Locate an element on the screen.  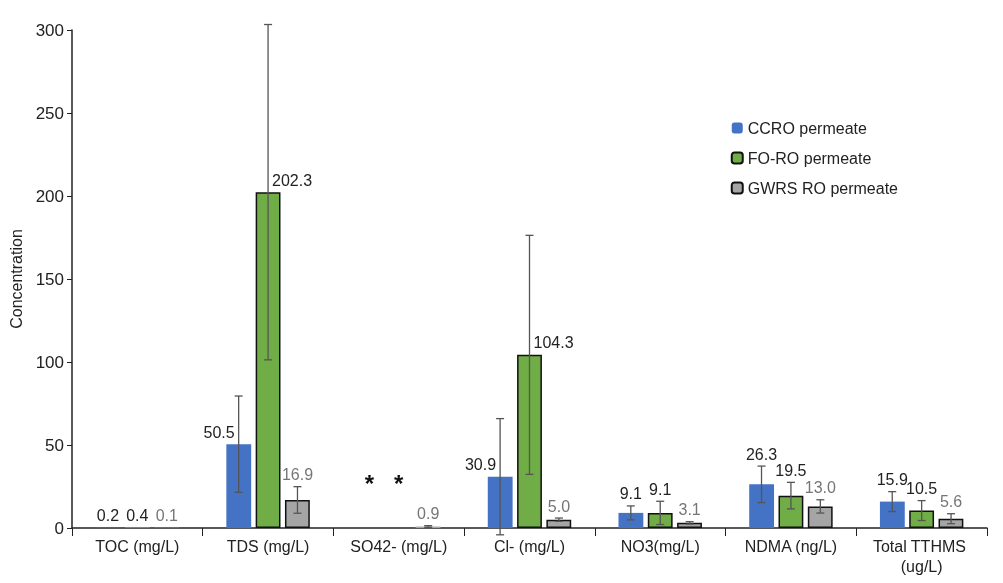
y-tick-label: 150 is located at coordinates (49, 279).